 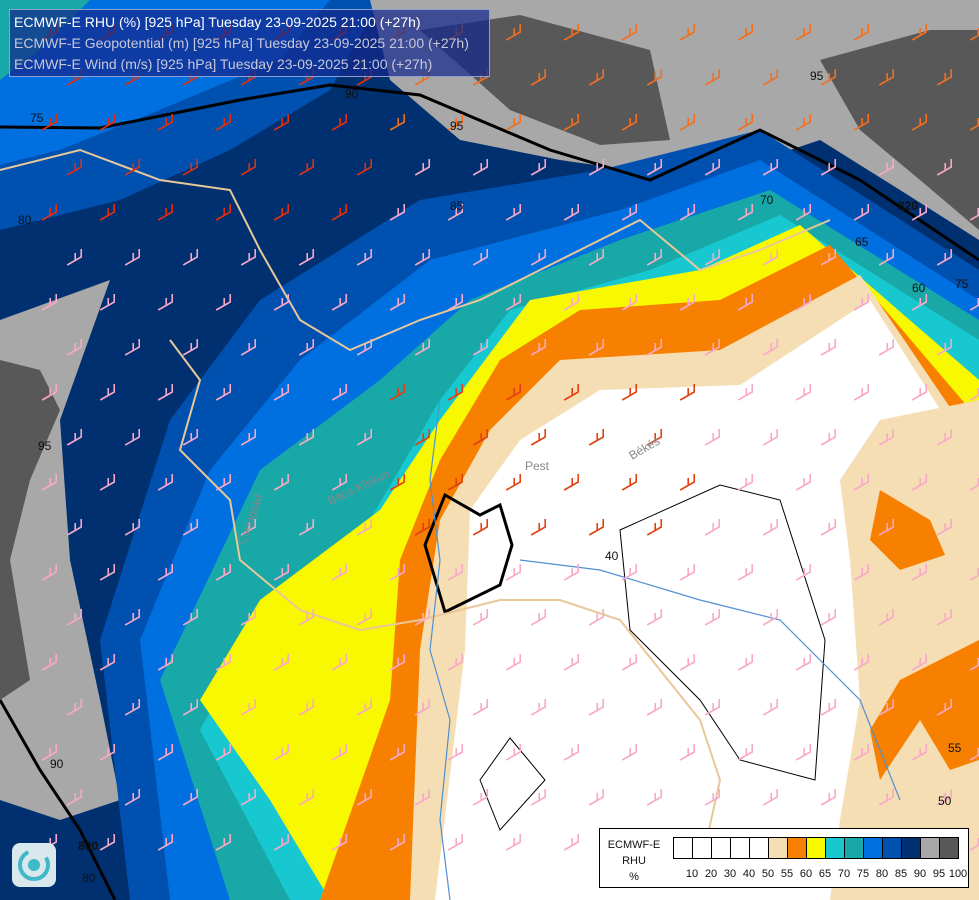 I want to click on legend-tick: 70, so click(x=844, y=874).